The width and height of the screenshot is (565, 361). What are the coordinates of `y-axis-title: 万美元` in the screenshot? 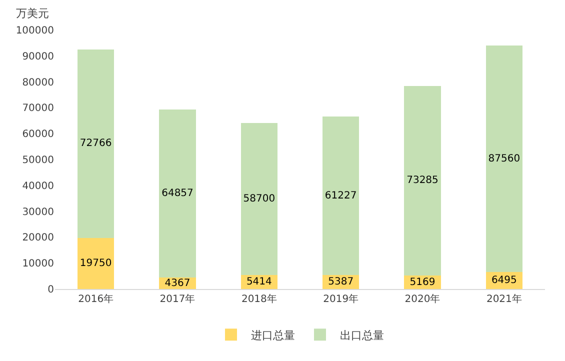 It's located at (32, 13).